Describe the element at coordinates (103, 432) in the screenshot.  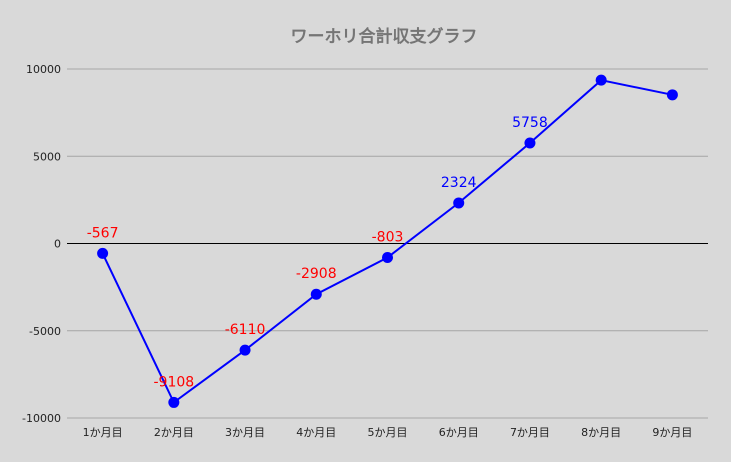
I see `x-tick-label: 1か月目` at that location.